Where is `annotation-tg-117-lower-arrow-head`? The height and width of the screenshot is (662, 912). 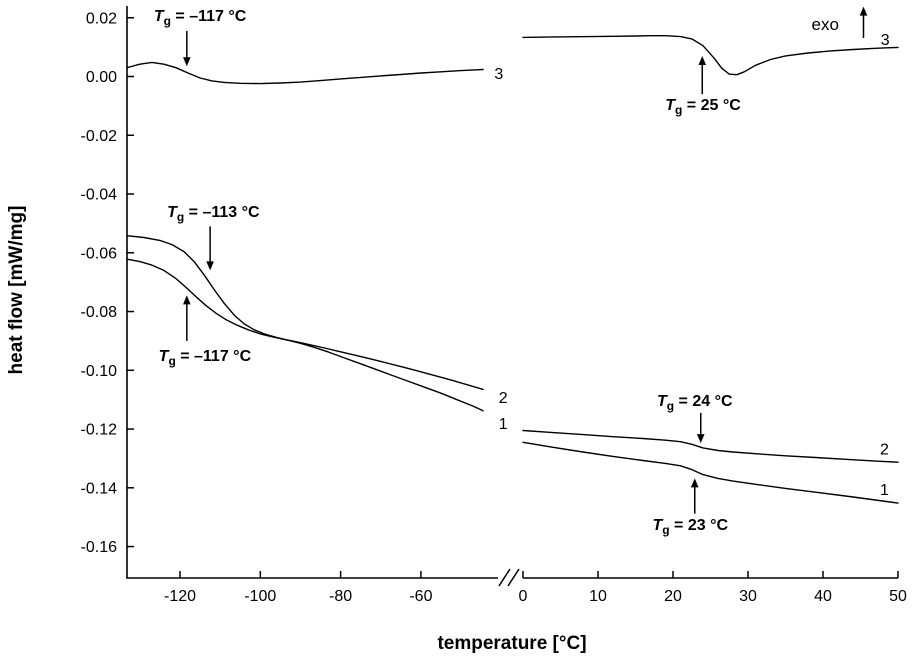 annotation-tg-117-lower-arrow-head is located at coordinates (187, 300).